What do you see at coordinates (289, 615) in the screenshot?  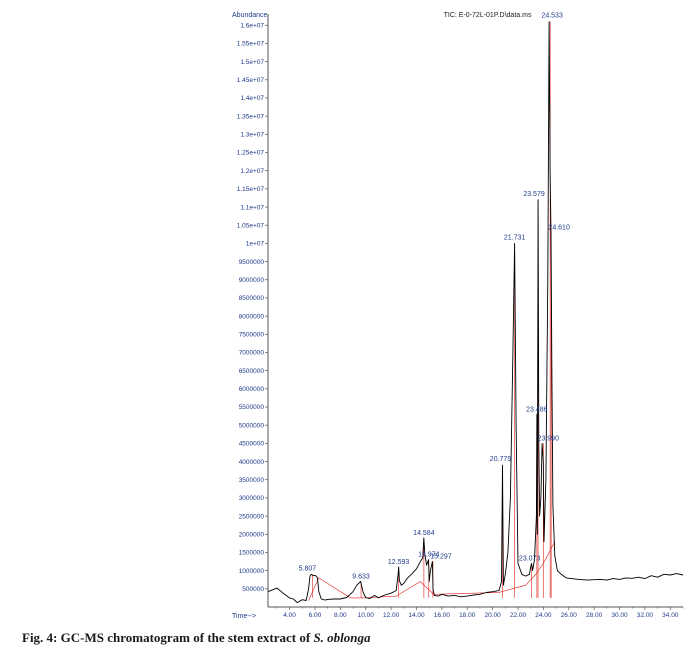 I see `x-tick-label: 4.00` at bounding box center [289, 615].